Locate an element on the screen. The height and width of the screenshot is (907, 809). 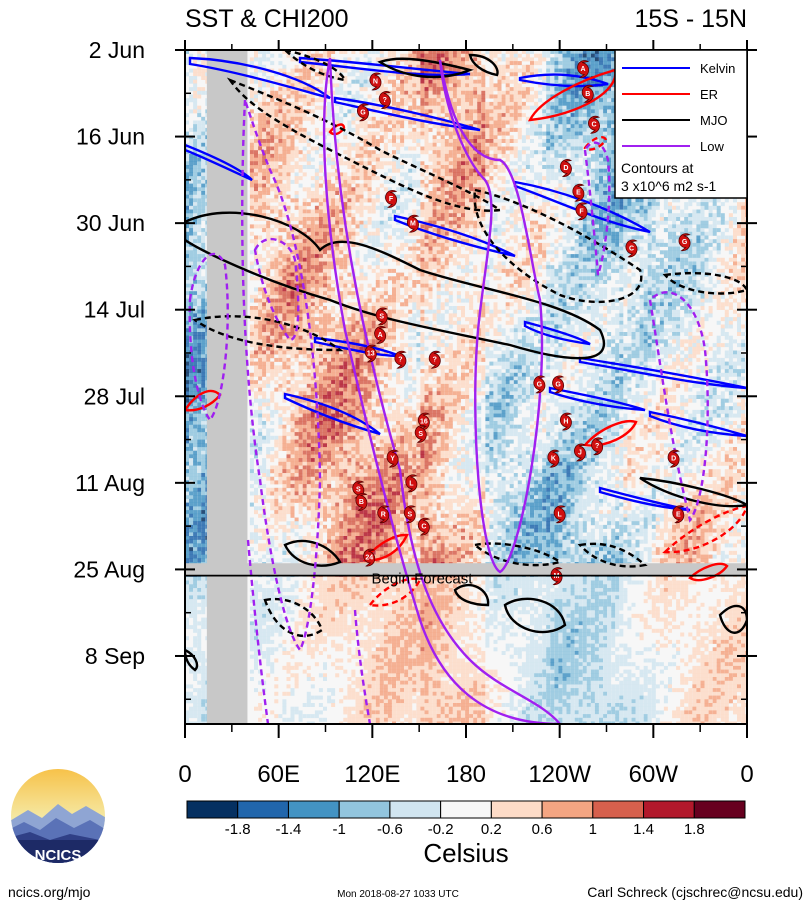
cyclone-label: D is located at coordinates (673, 459).